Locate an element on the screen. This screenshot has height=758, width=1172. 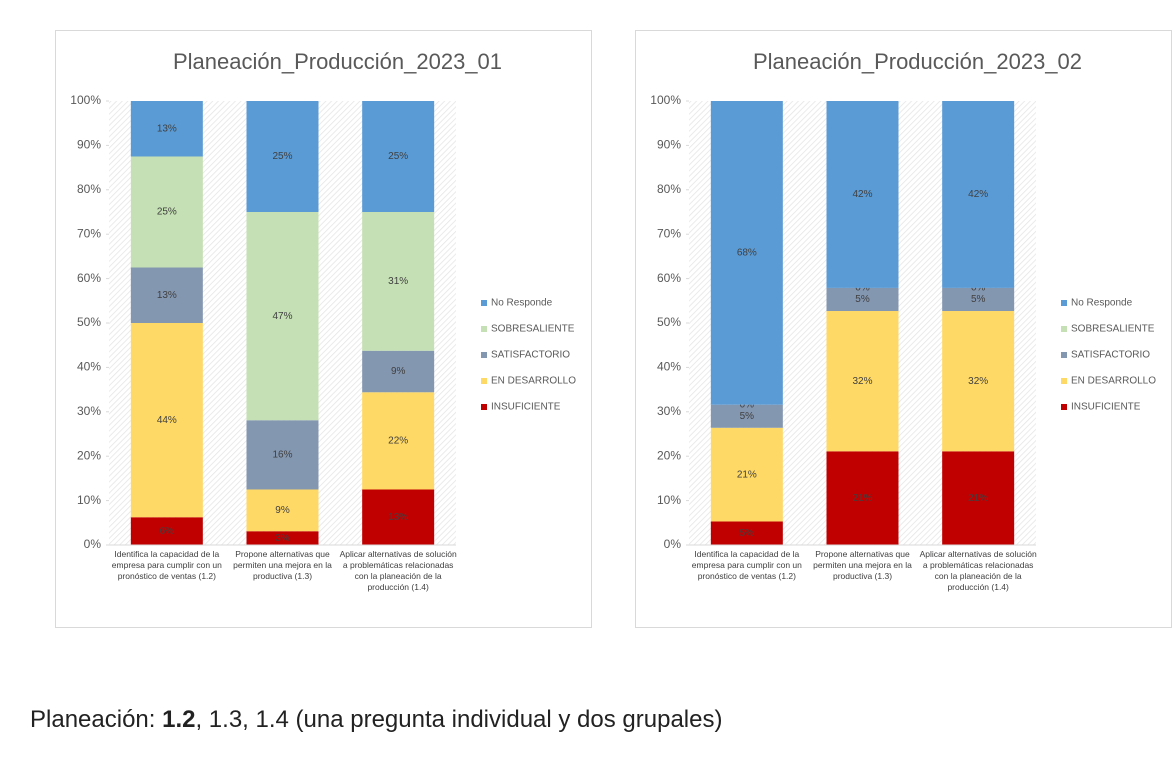
legend-label: EN DESARROLLO is located at coordinates (533, 381).